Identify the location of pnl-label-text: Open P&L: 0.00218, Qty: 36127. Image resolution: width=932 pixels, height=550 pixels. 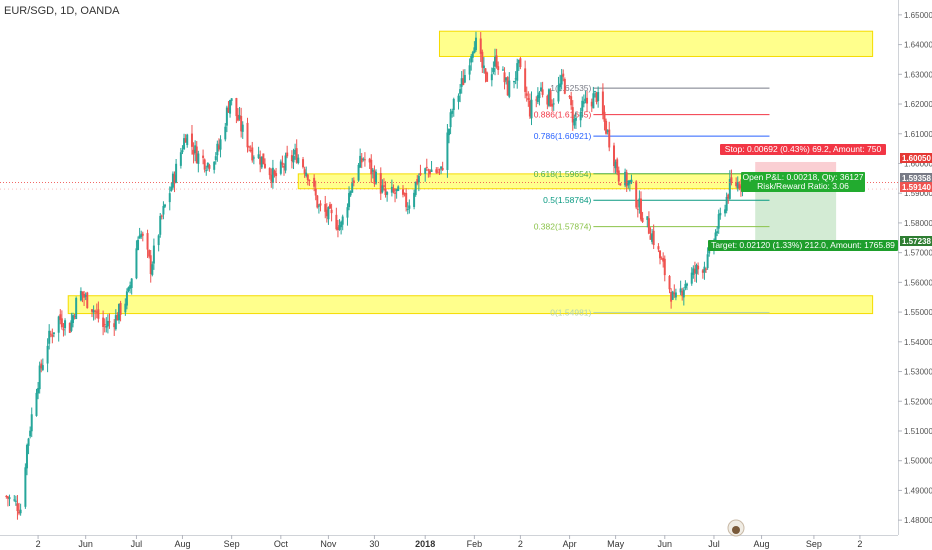
(803, 177).